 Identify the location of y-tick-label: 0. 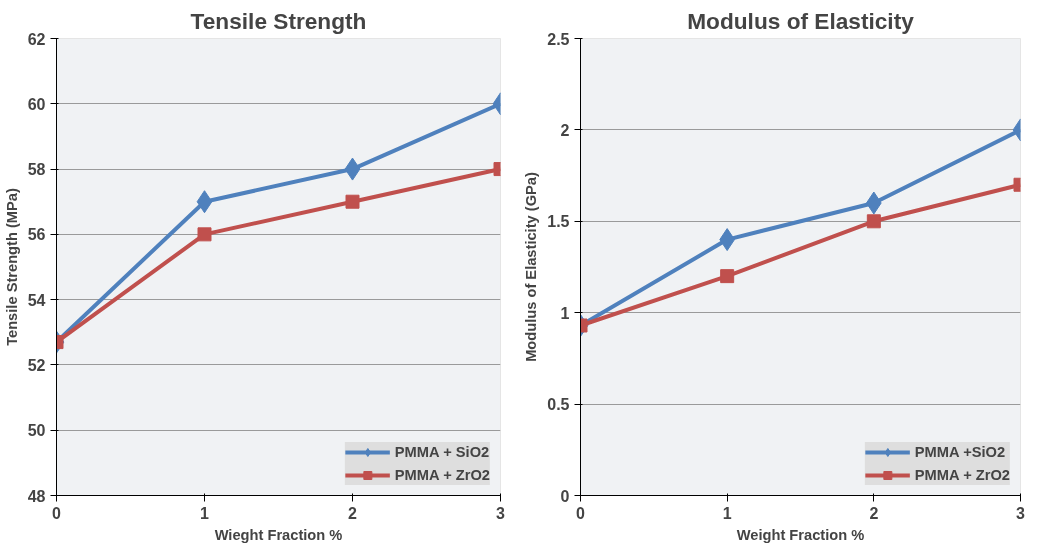
(565, 496).